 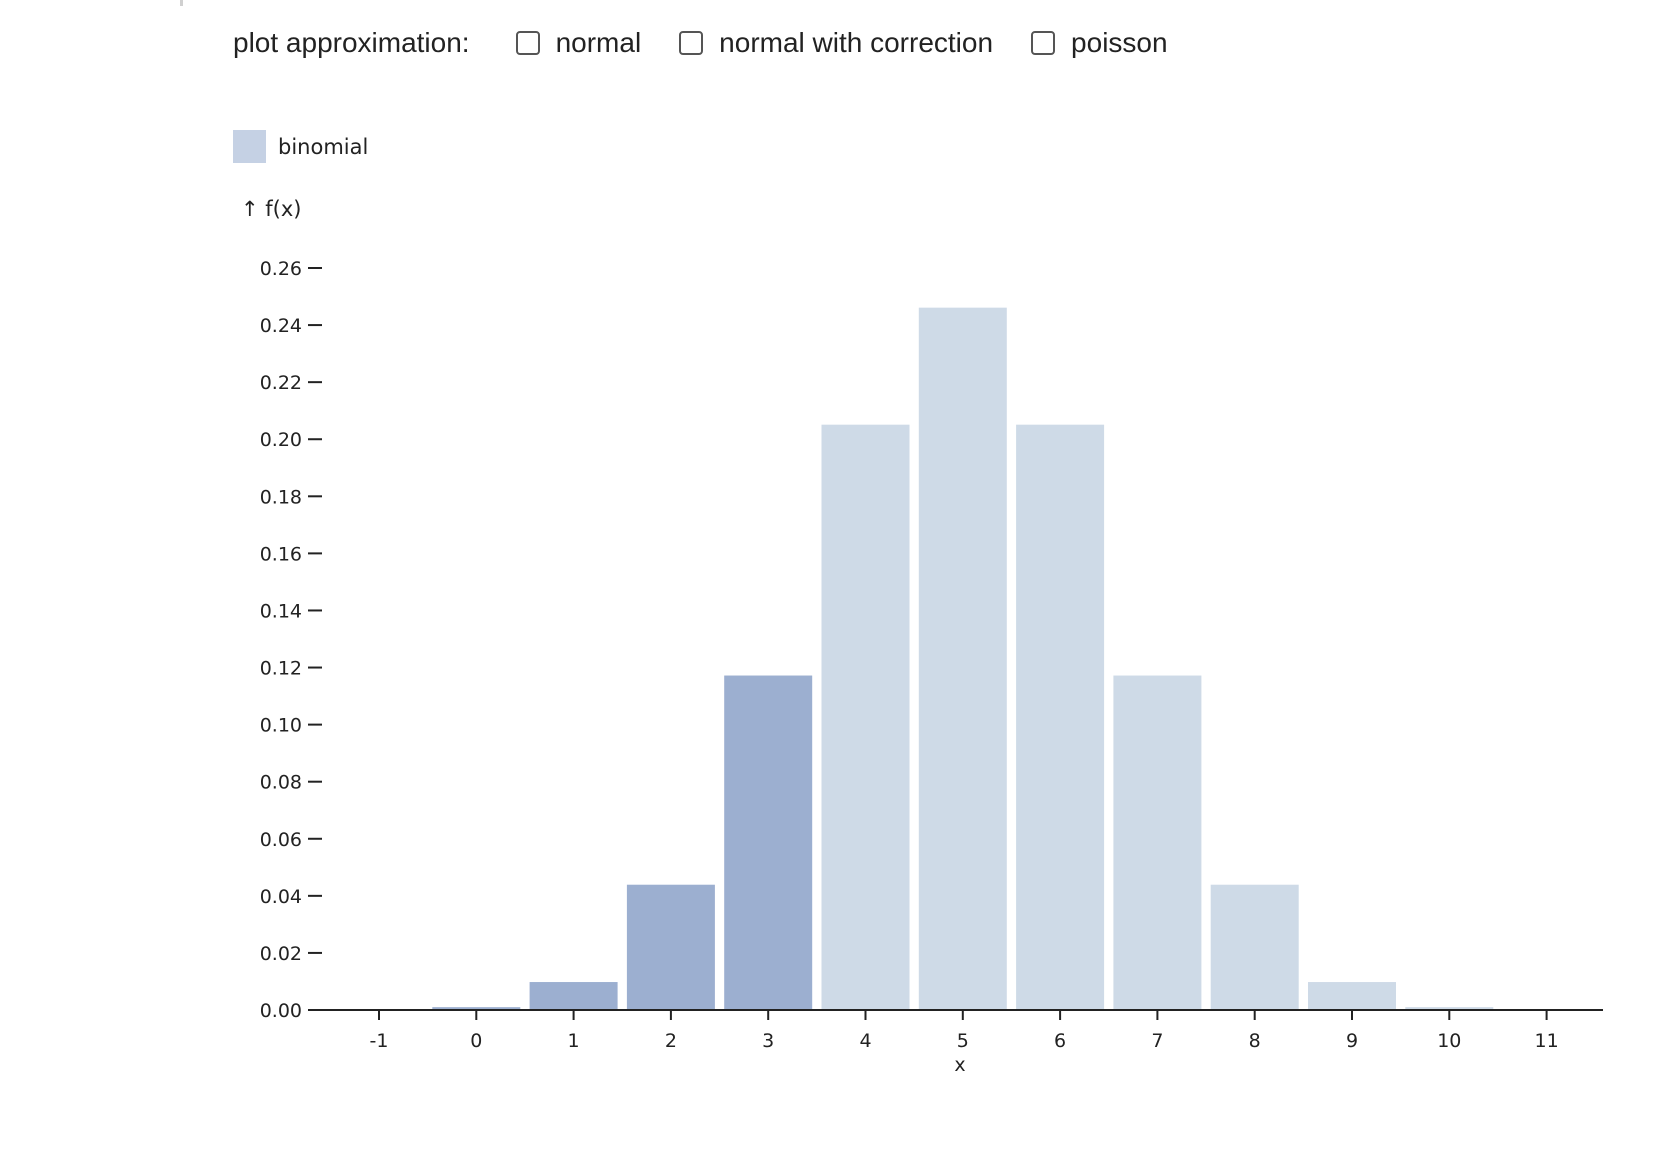 I want to click on normal-checkbox, so click(x=527, y=43).